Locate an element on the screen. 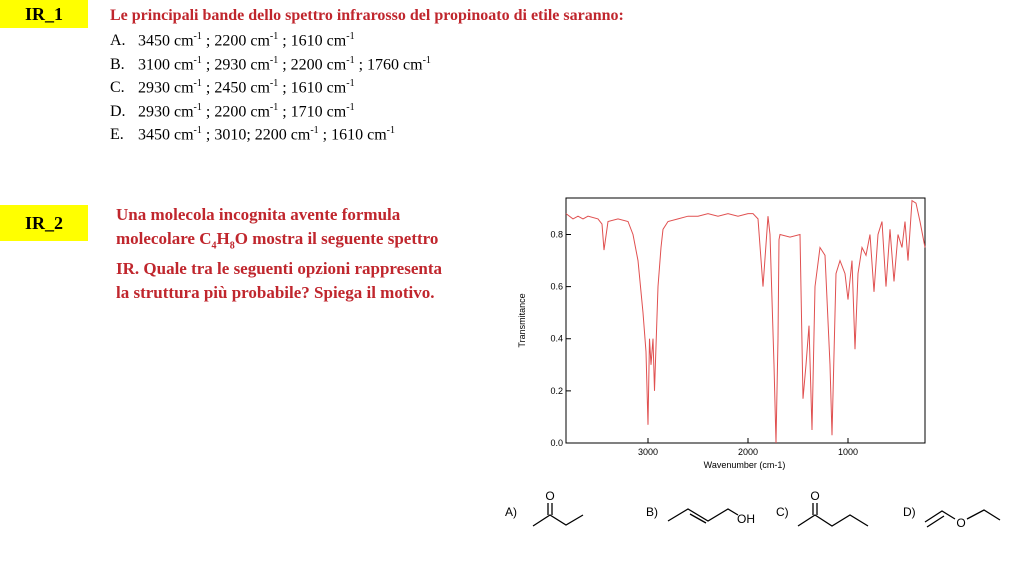 This screenshot has width=1024, height=576. option: D. 2930 cm-1 ; 2200 cm-1 ; 1710 cm-1 is located at coordinates (232, 111).